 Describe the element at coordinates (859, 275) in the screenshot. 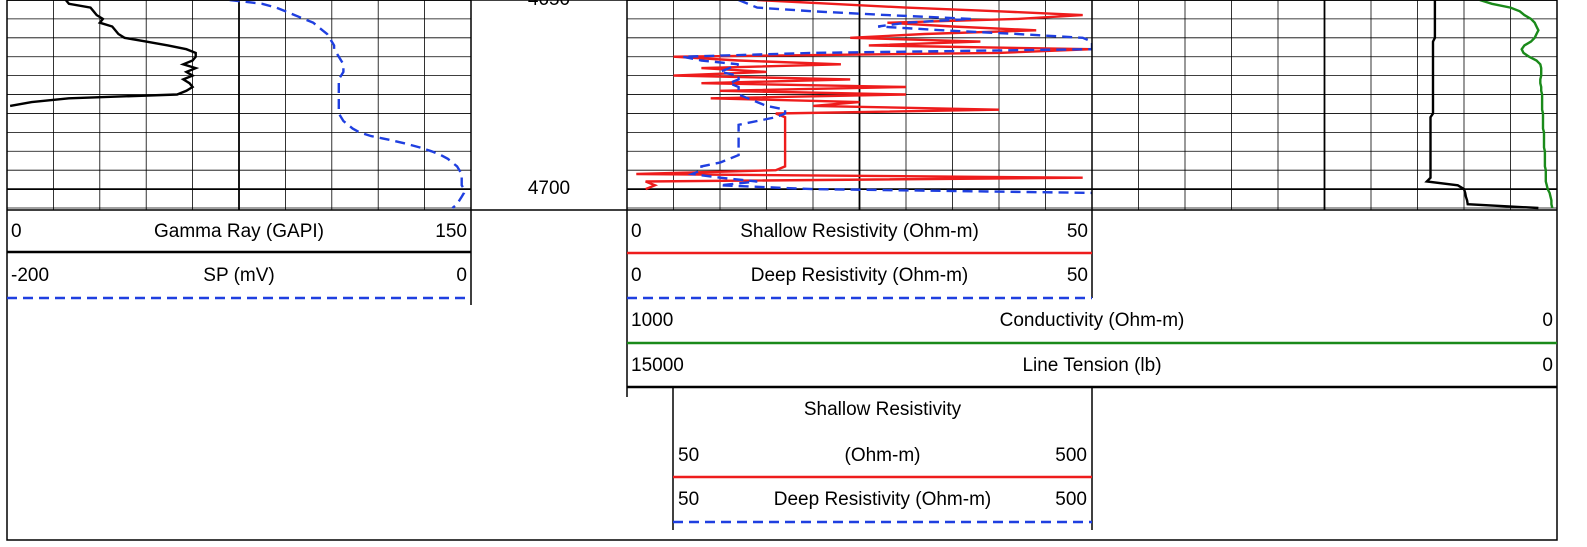

I see `curve-name: Deep Resistivity (Ohm-m)` at that location.